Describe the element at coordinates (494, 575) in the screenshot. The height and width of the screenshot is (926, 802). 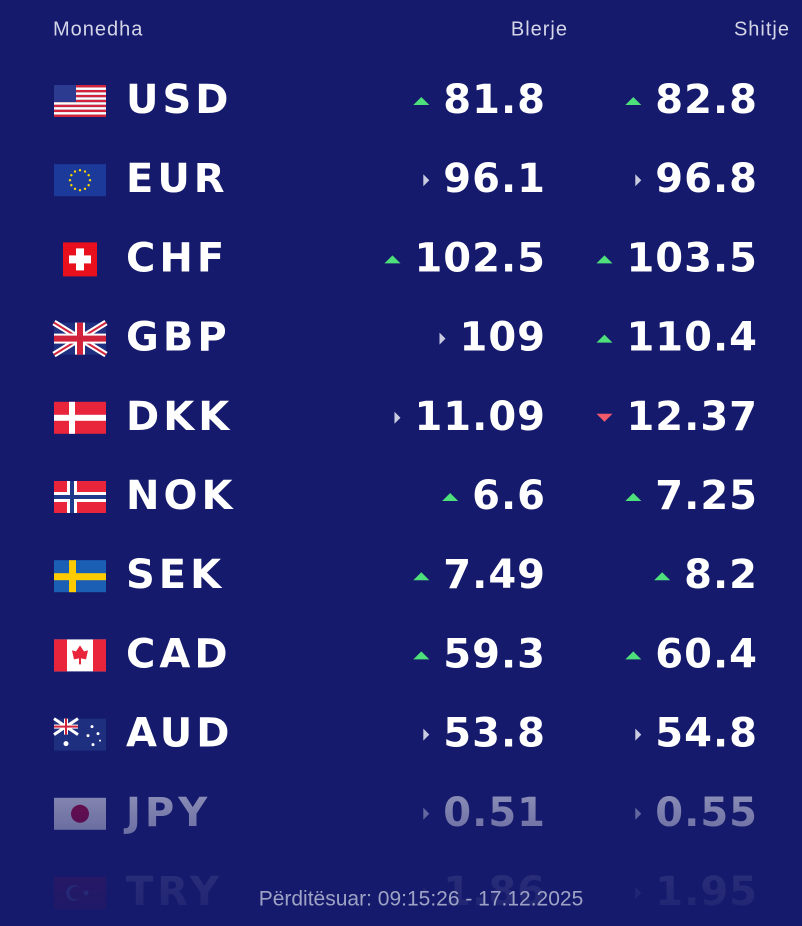
I see `buy-rate: 7.49` at that location.